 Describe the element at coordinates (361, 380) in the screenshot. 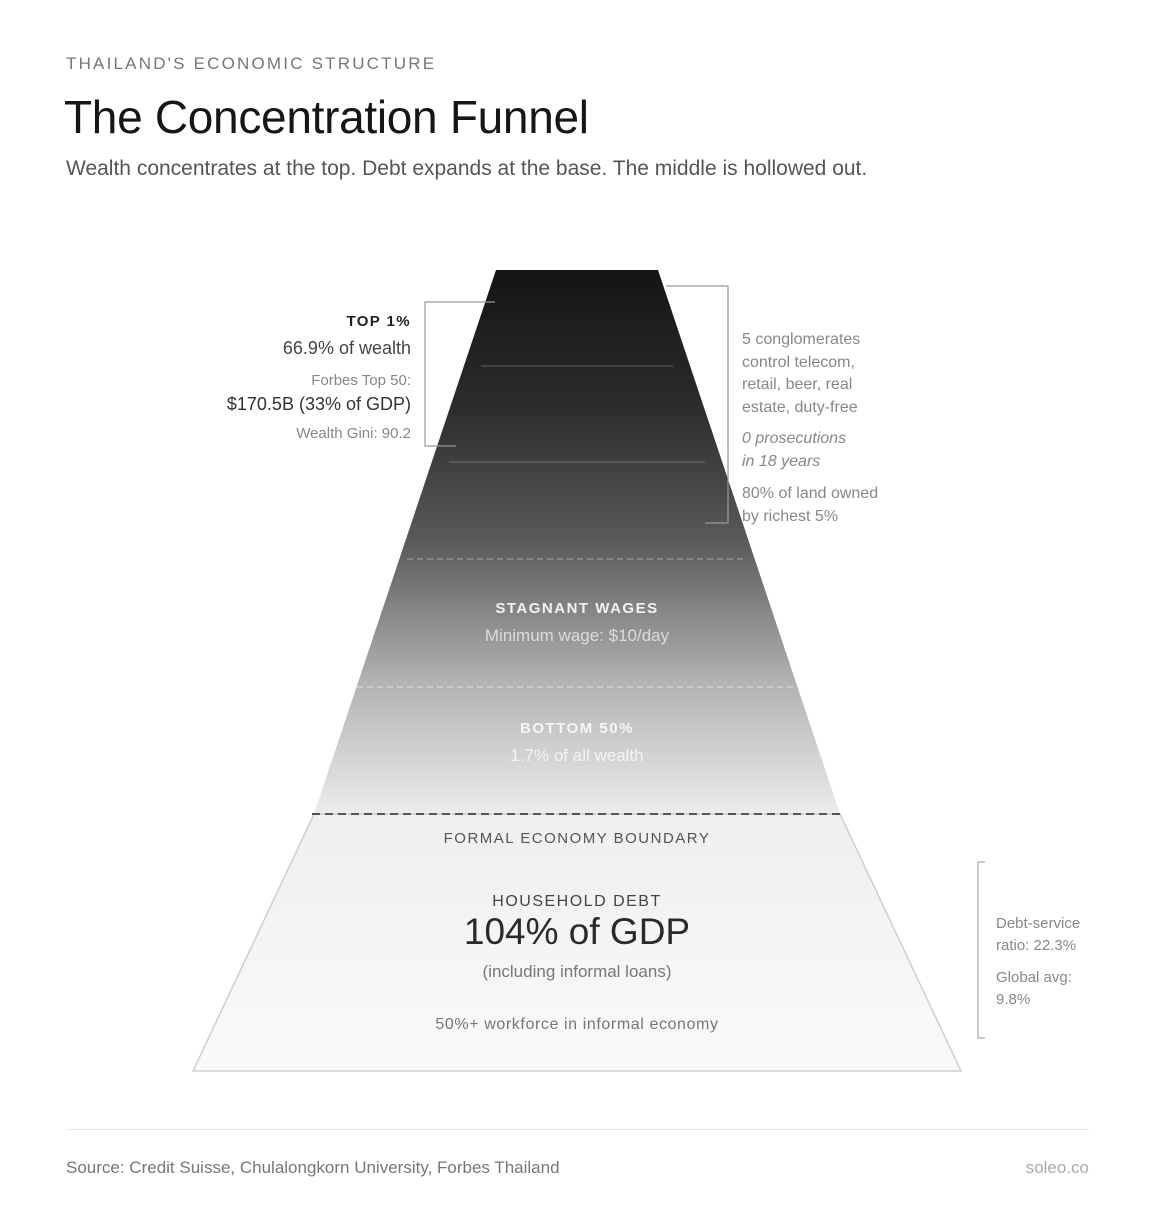

I see `forbes-label: Forbes Top 50:` at that location.